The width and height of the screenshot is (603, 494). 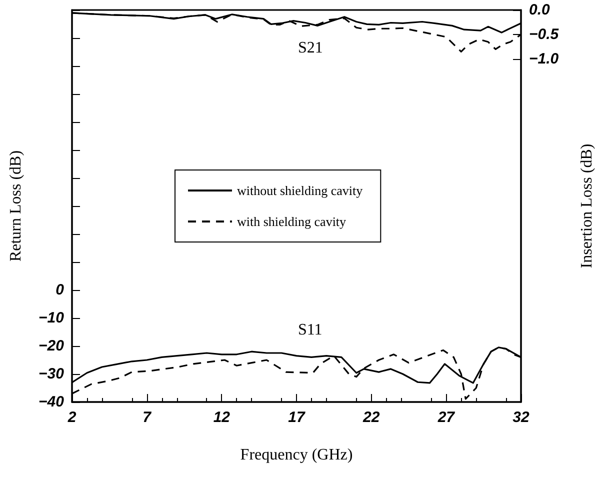 I want to click on x-tick-label: 27, so click(x=446, y=417).